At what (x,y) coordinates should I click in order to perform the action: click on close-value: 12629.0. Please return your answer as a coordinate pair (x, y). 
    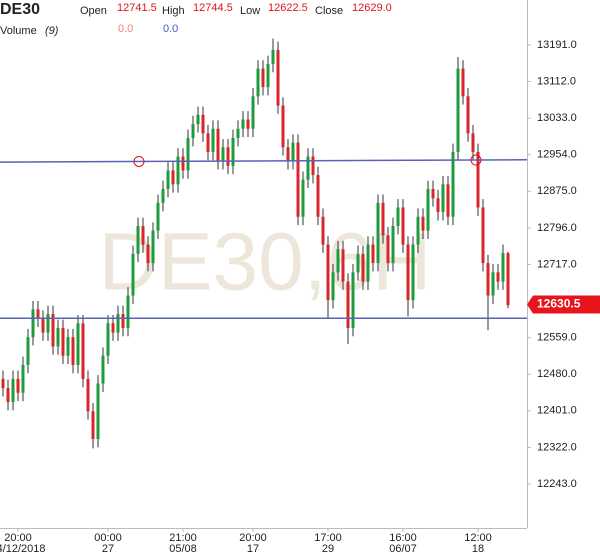
    Looking at the image, I should click on (372, 8).